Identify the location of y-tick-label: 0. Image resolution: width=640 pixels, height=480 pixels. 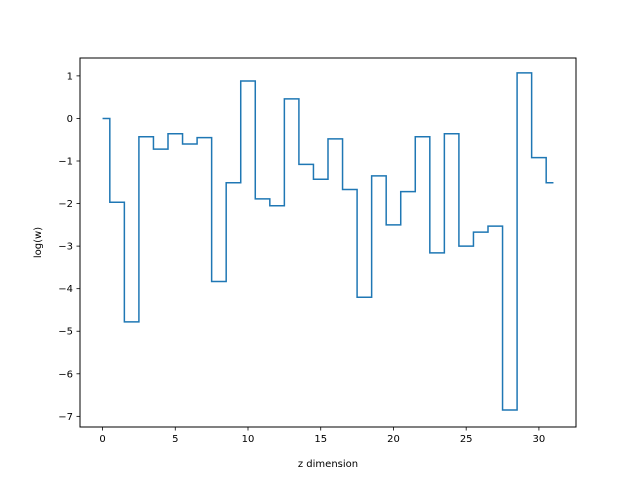
(70, 119).